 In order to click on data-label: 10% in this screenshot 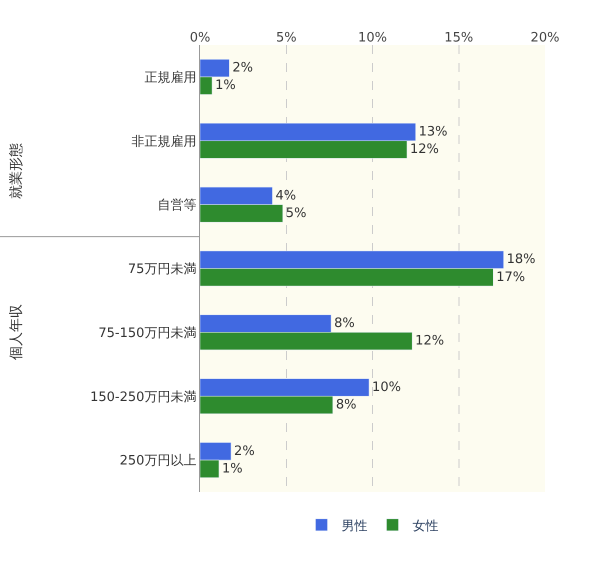, I will do `click(386, 387)`.